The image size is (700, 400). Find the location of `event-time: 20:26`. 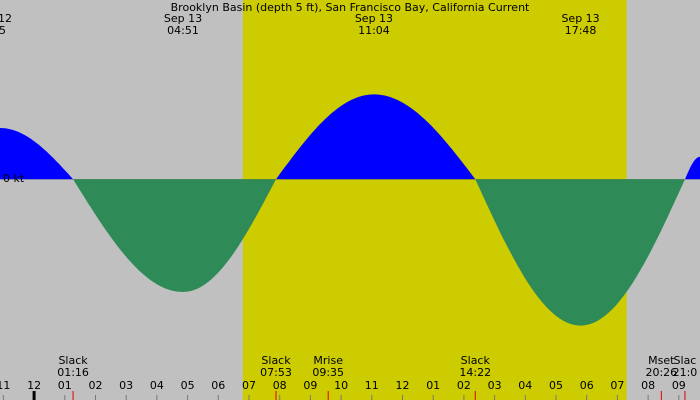

event-time: 20:26 is located at coordinates (661, 372).